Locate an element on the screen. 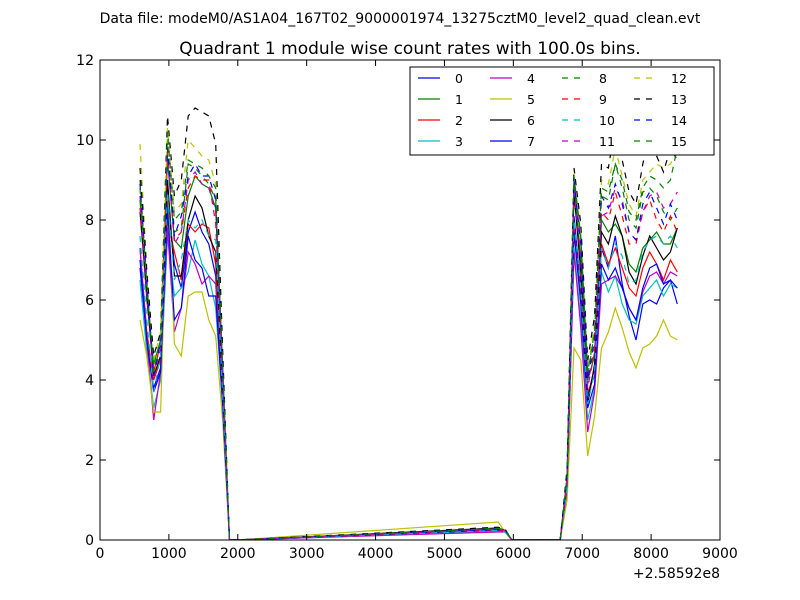 The image size is (800, 600). legend-label-13: 13 is located at coordinates (679, 99).